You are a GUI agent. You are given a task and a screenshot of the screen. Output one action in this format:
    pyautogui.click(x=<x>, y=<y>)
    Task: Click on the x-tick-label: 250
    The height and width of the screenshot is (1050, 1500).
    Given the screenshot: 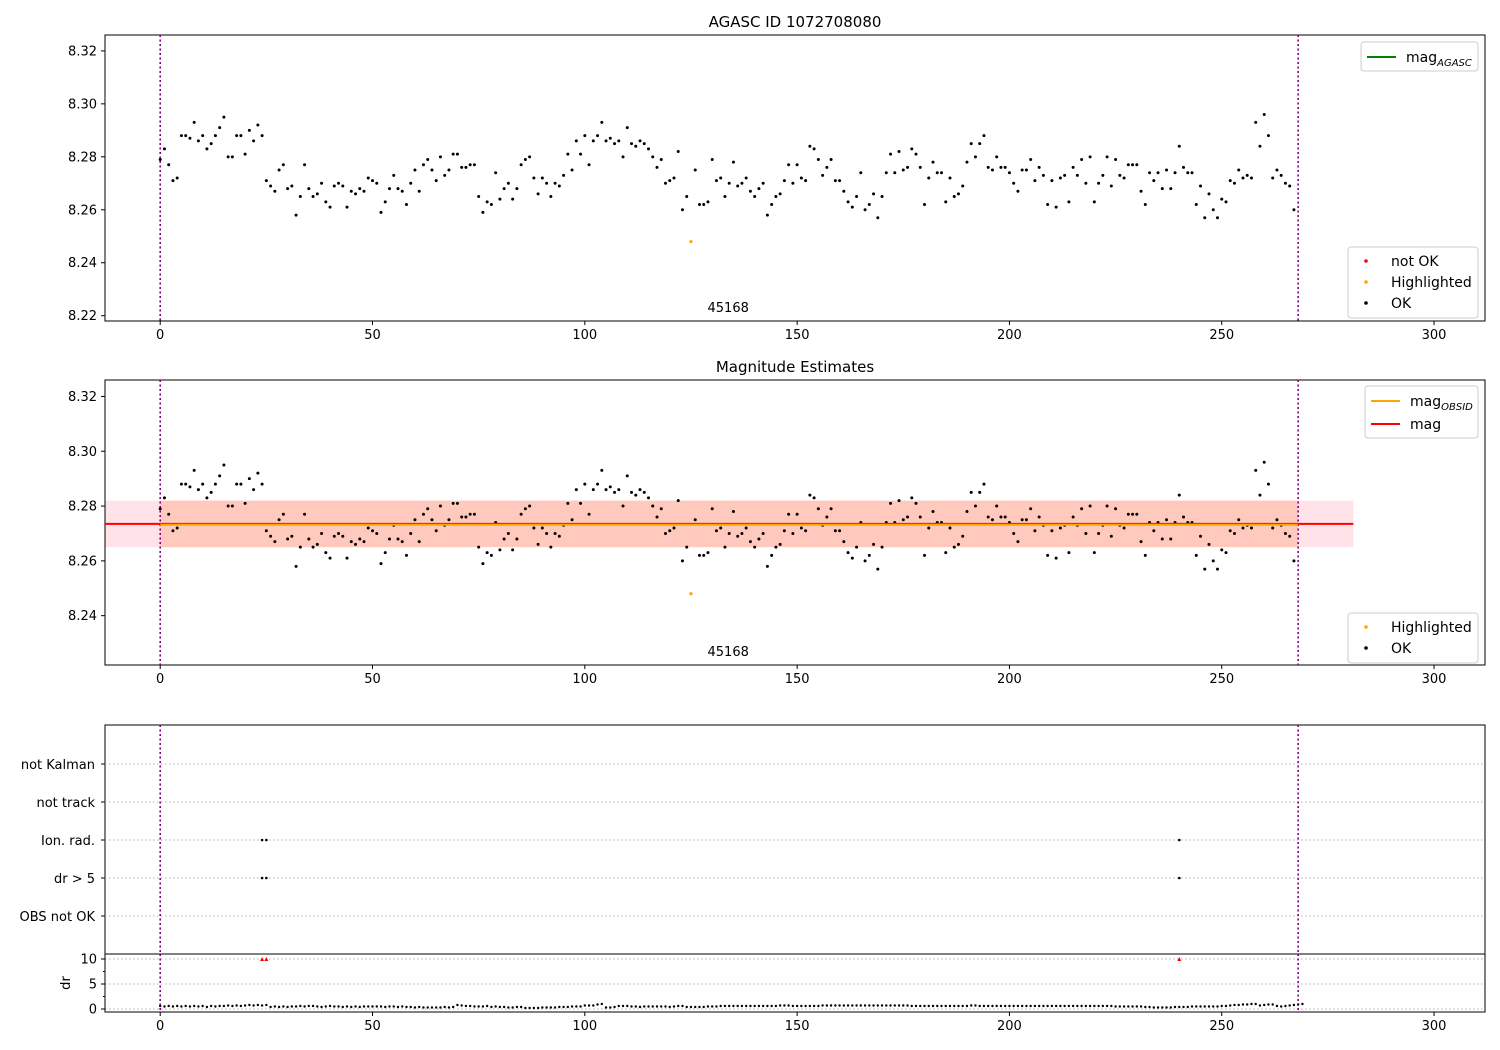 What is the action you would take?
    pyautogui.click(x=1221, y=679)
    